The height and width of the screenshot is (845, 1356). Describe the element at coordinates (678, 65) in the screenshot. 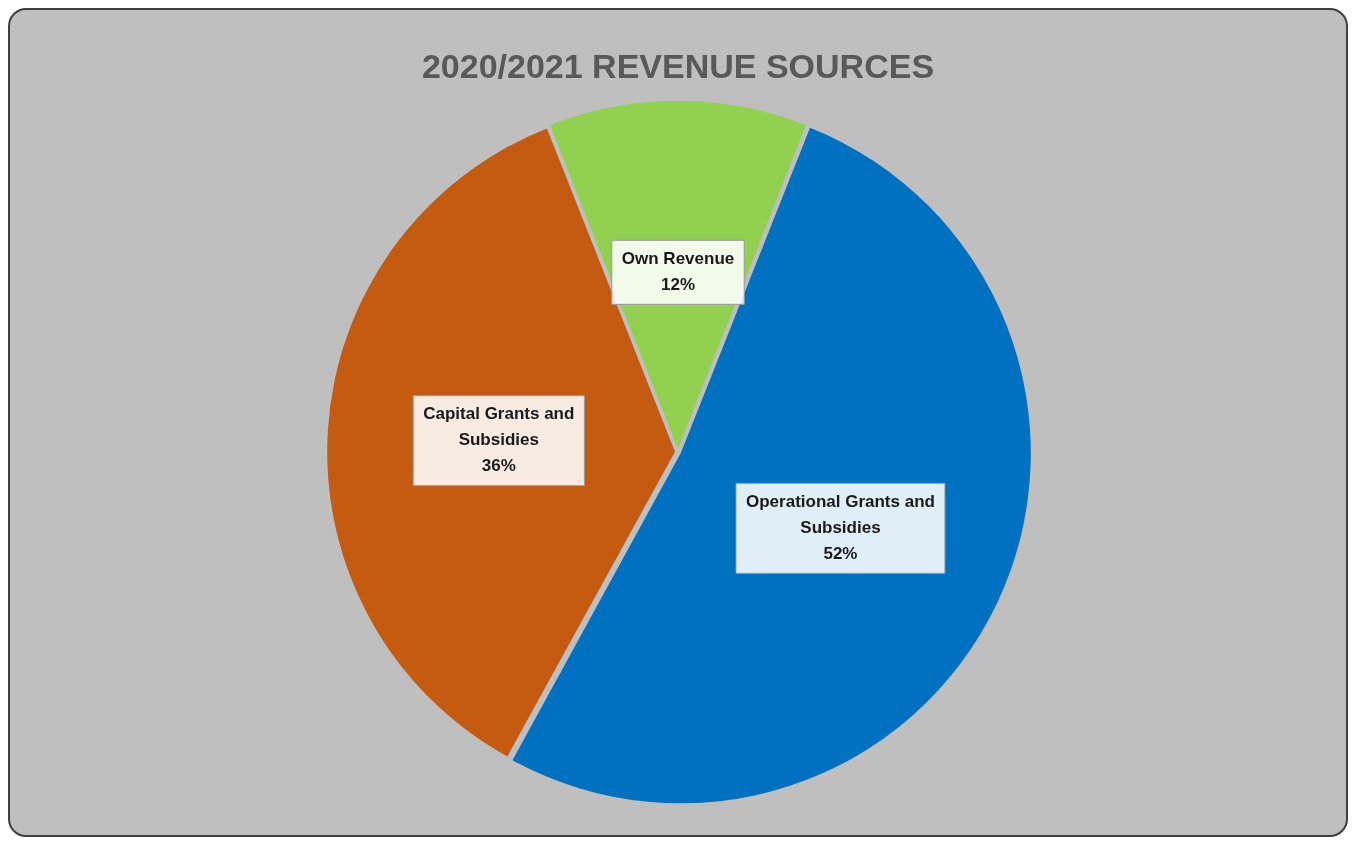

I see `chart-title: 2020/2021 REVENUE SOURCES` at that location.